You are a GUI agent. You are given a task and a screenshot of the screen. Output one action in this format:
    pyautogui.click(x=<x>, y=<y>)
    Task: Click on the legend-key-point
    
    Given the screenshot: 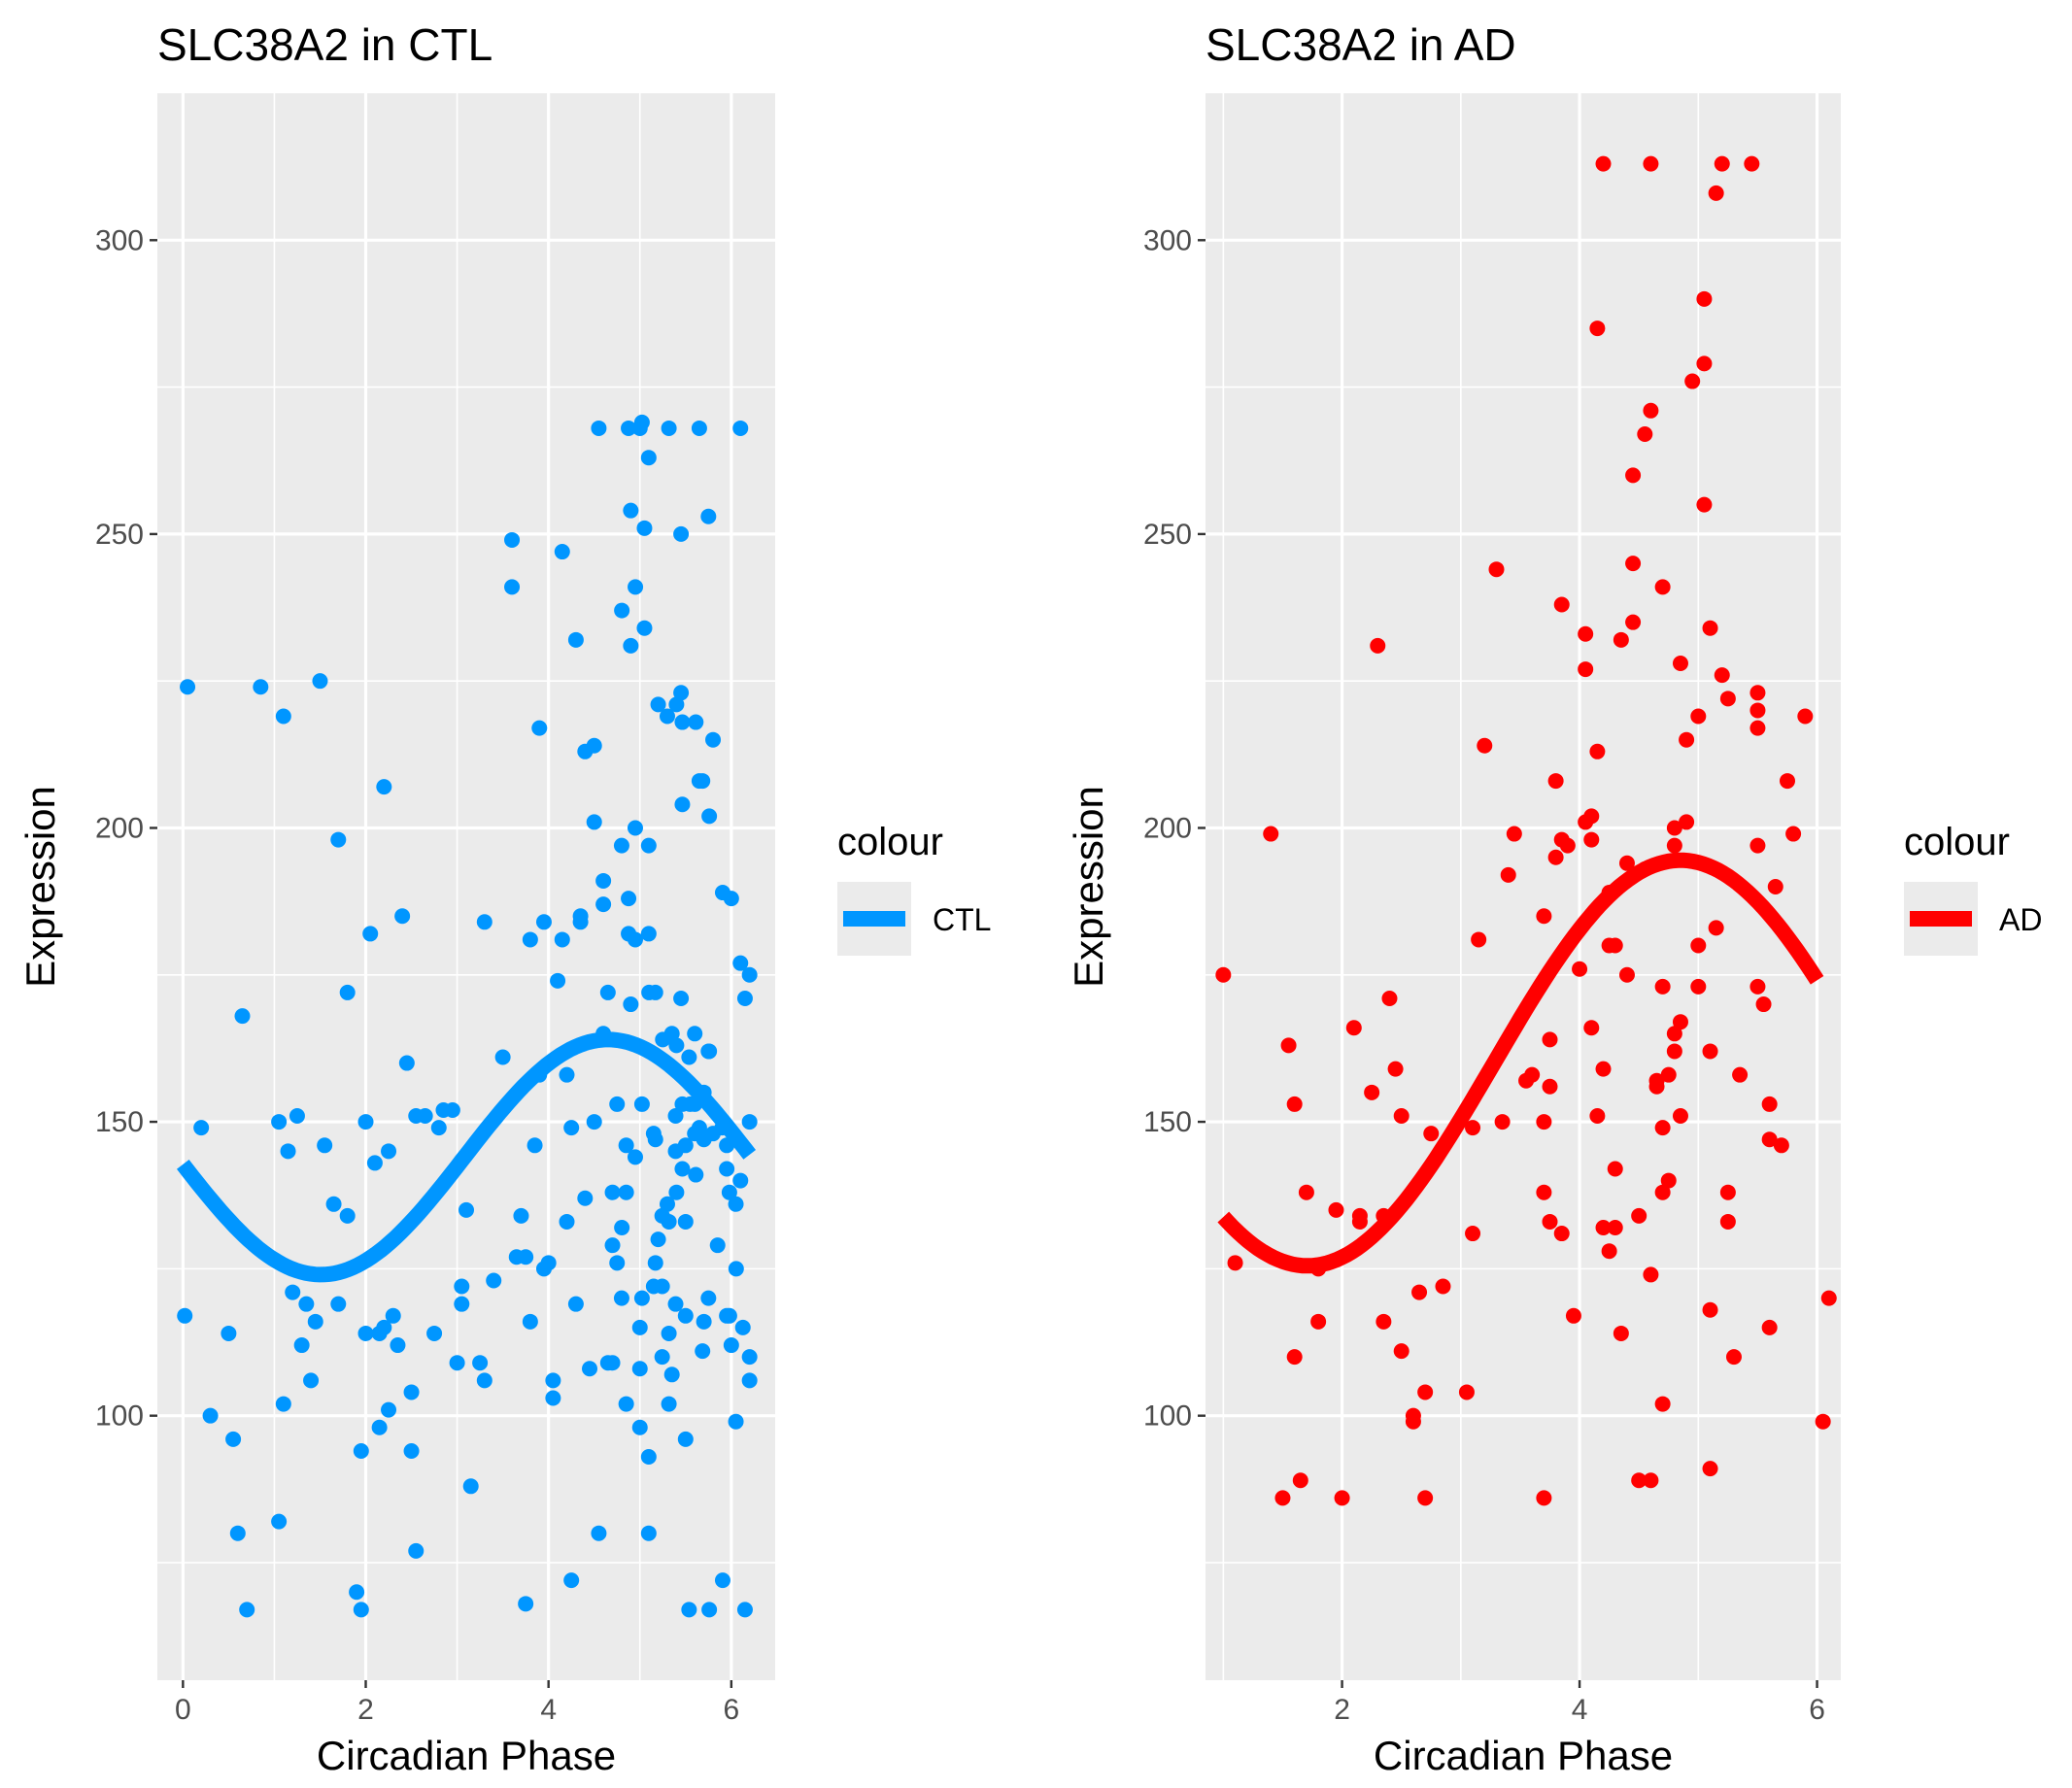 What is the action you would take?
    pyautogui.click(x=1941, y=919)
    